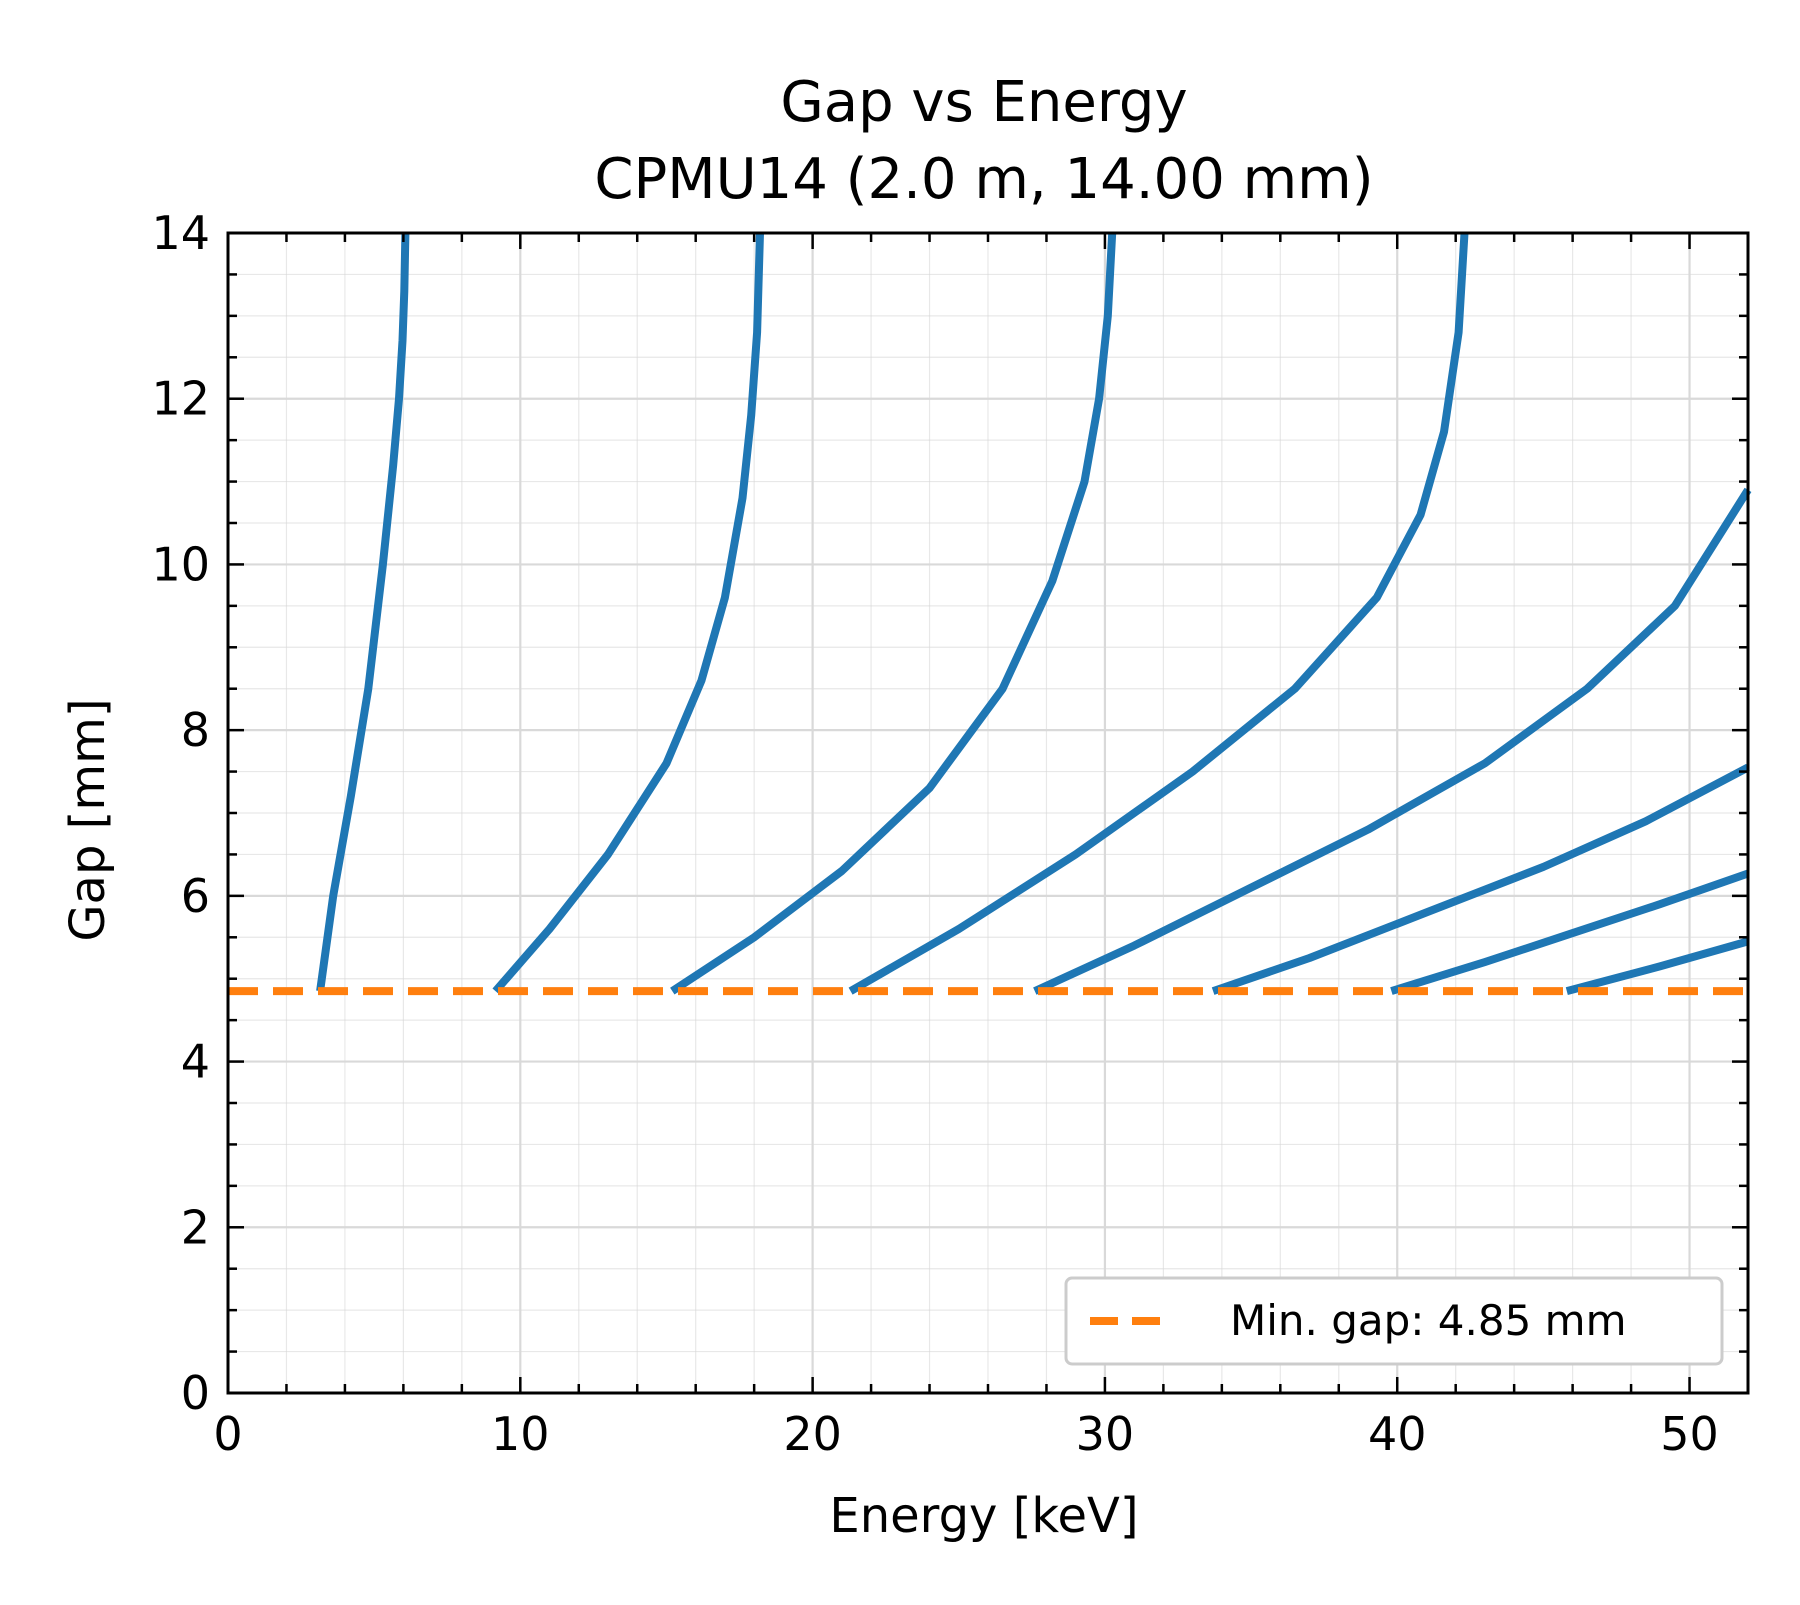 Image resolution: width=1800 pixels, height=1605 pixels. What do you see at coordinates (195, 1227) in the screenshot?
I see `y-tick-label: 2` at bounding box center [195, 1227].